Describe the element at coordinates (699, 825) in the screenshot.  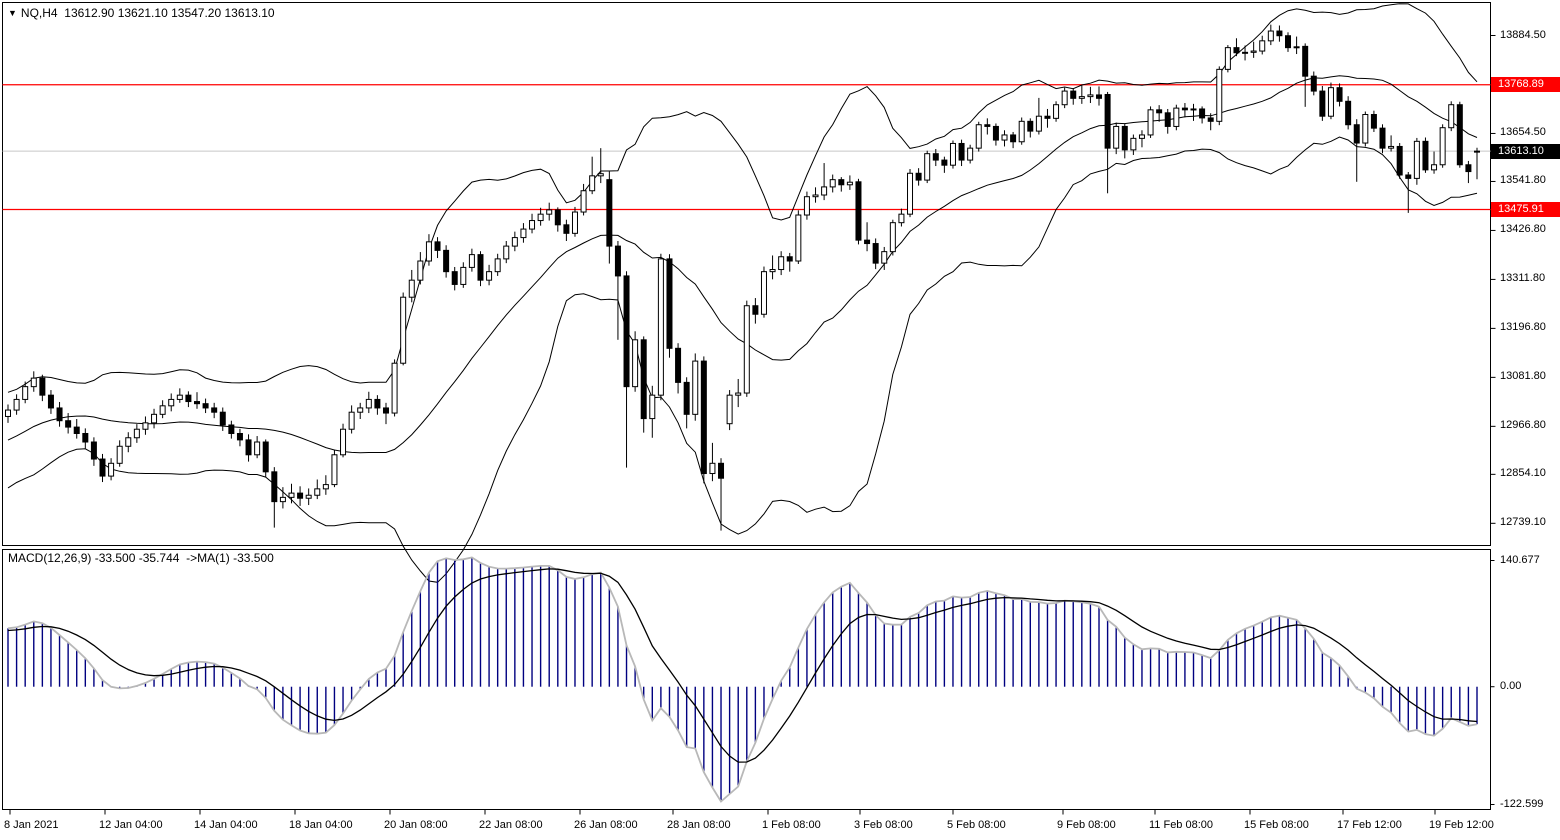
I see `time-tick-label: 28 Jan 08:00` at that location.